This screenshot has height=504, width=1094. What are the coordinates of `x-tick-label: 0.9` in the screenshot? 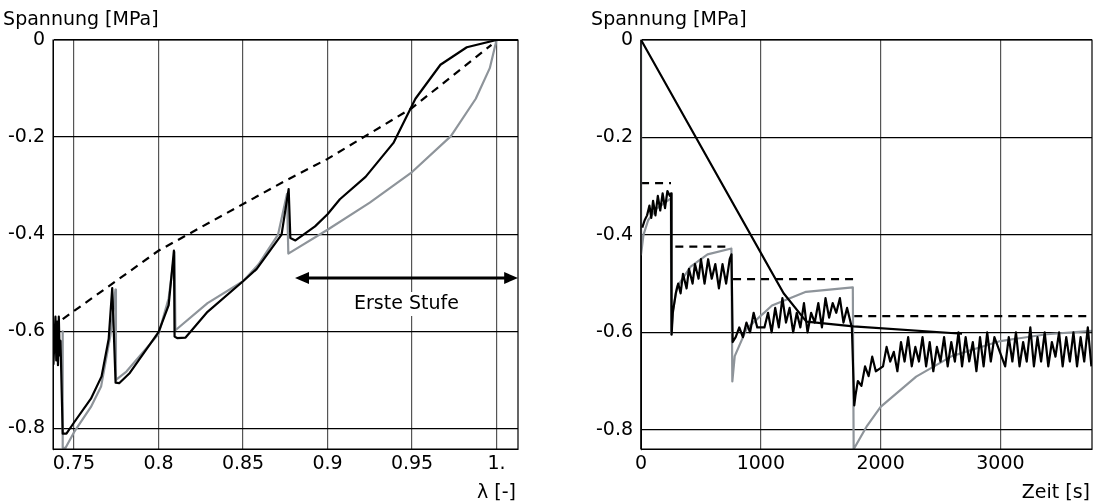 It's located at (327, 461).